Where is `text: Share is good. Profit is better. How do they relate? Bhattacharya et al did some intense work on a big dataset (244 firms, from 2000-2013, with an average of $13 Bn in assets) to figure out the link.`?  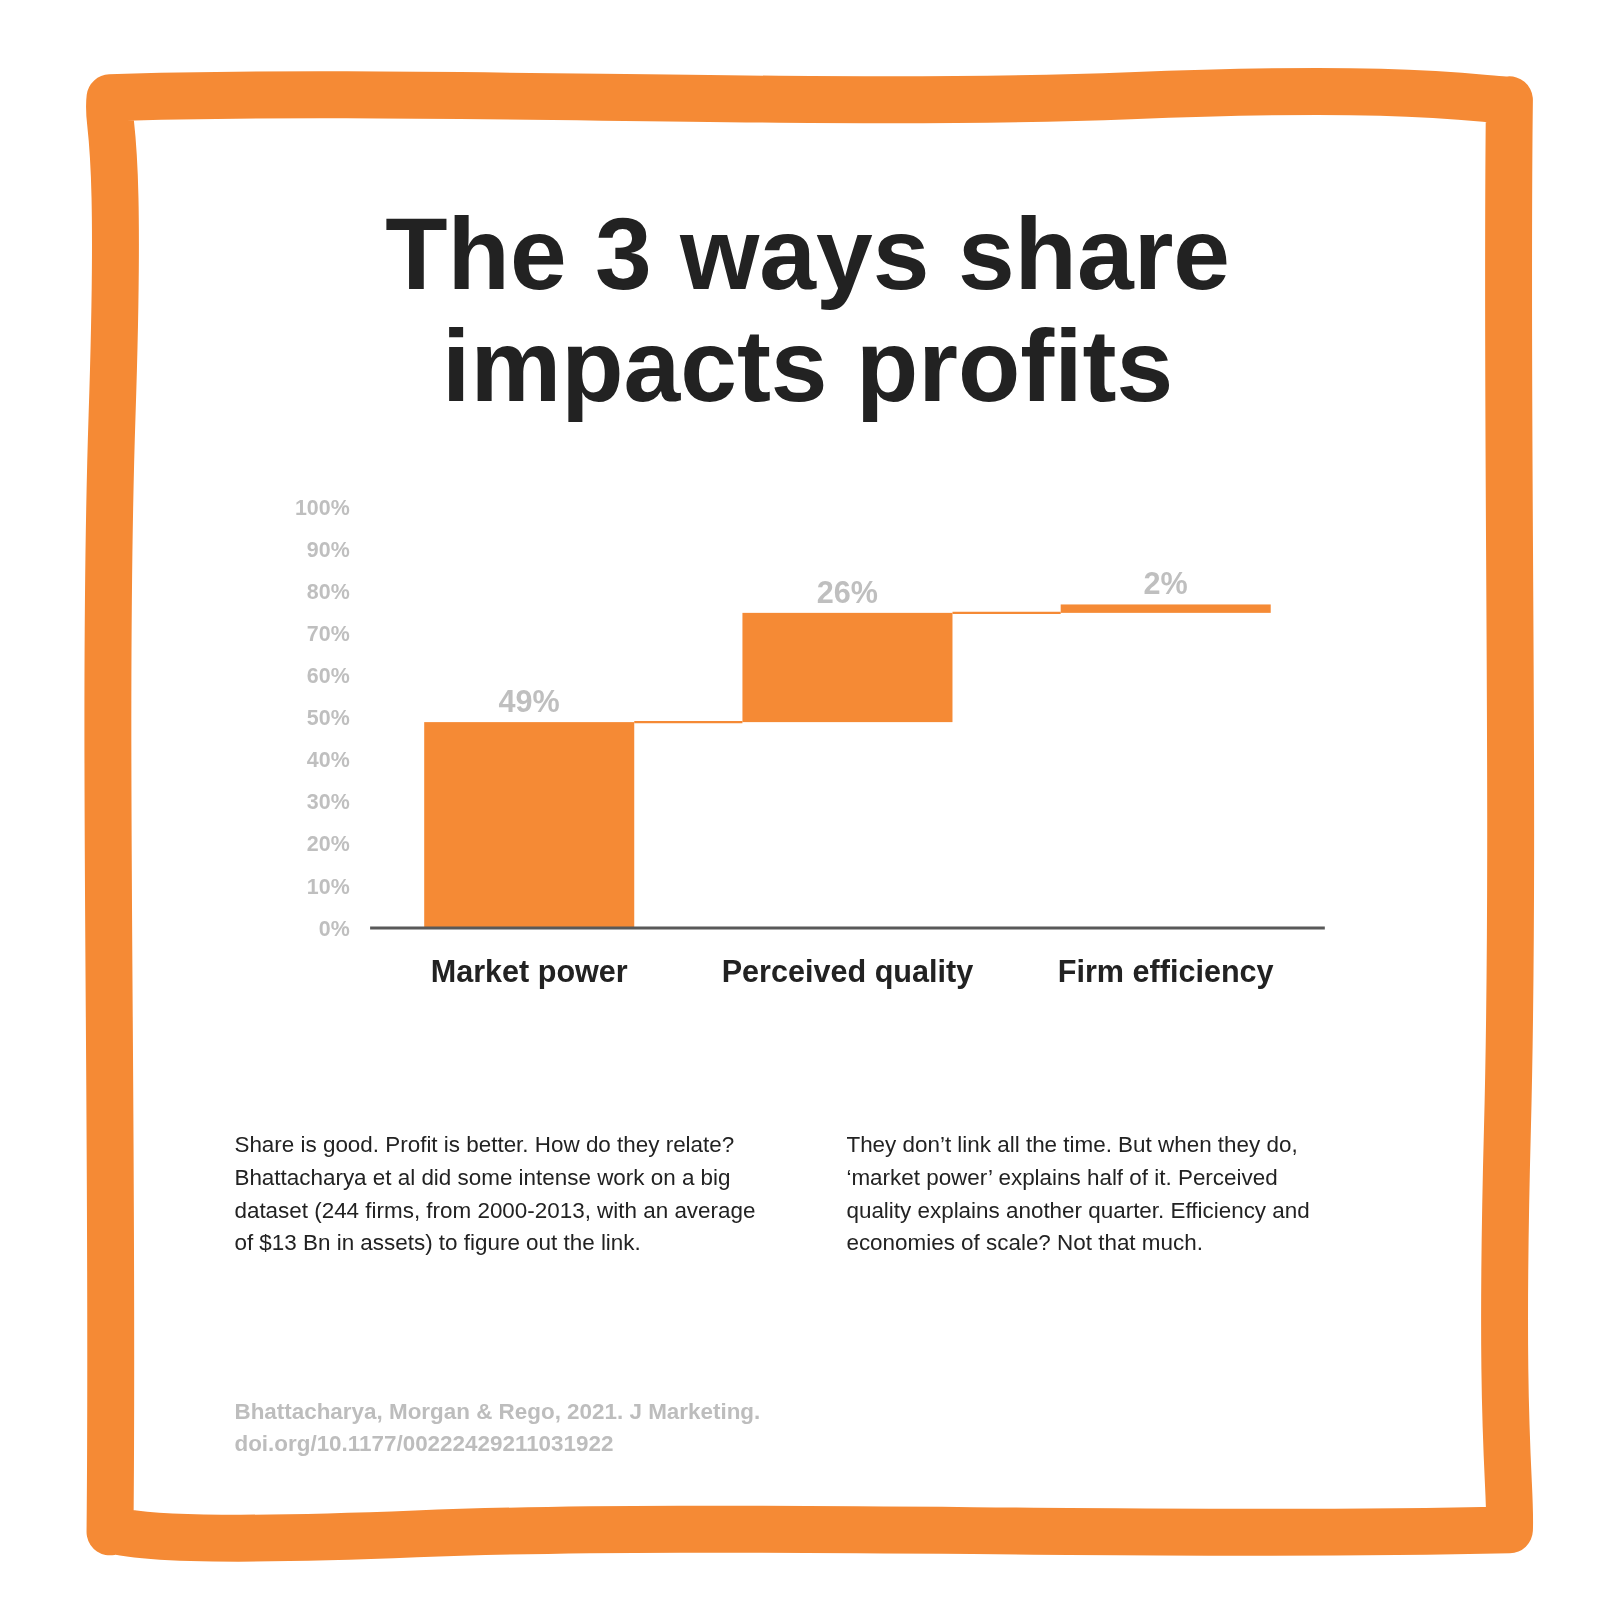 text: Share is good. Profit is better. How do they relate? Bhattacharya et al did some intense work on a big dataset (244 firms, from 2000-2013, with an average of $13 Bn in assets) to figure out the link. is located at coordinates (495, 1194).